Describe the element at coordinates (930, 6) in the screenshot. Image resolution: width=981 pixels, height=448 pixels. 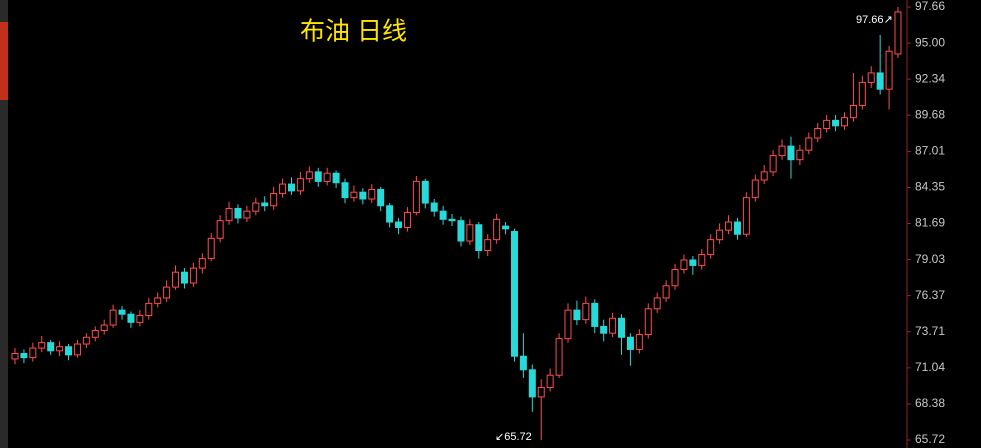
I see `y-tick-label: 97.66` at that location.